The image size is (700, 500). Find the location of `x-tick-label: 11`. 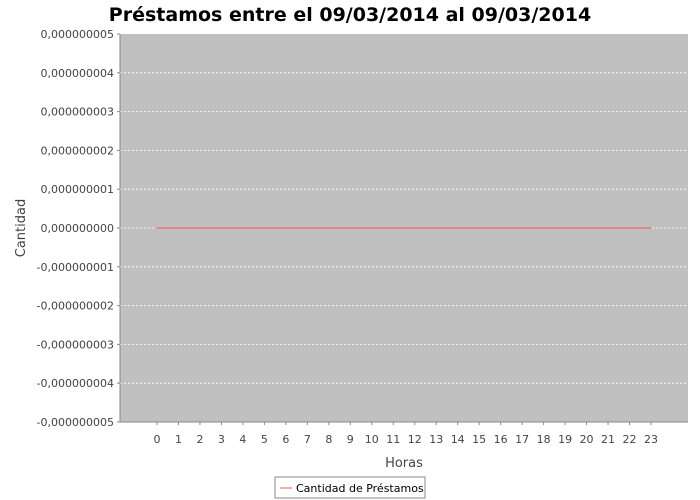

x-tick-label: 11 is located at coordinates (393, 439).